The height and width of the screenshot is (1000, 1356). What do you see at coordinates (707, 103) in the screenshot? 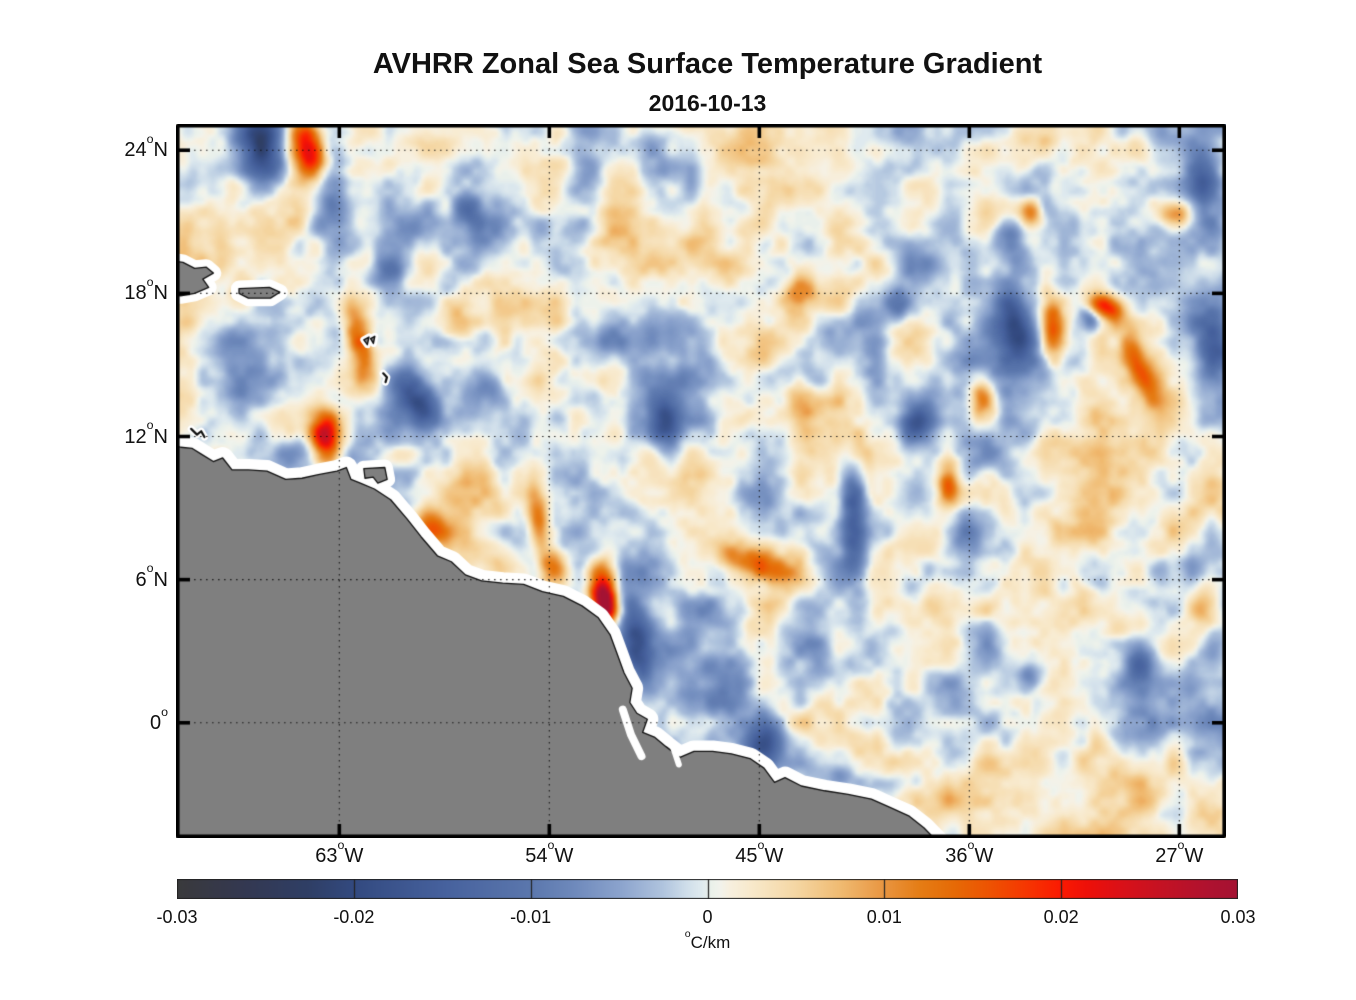
I see `chart-subtitle: 2016-10-13` at bounding box center [707, 103].